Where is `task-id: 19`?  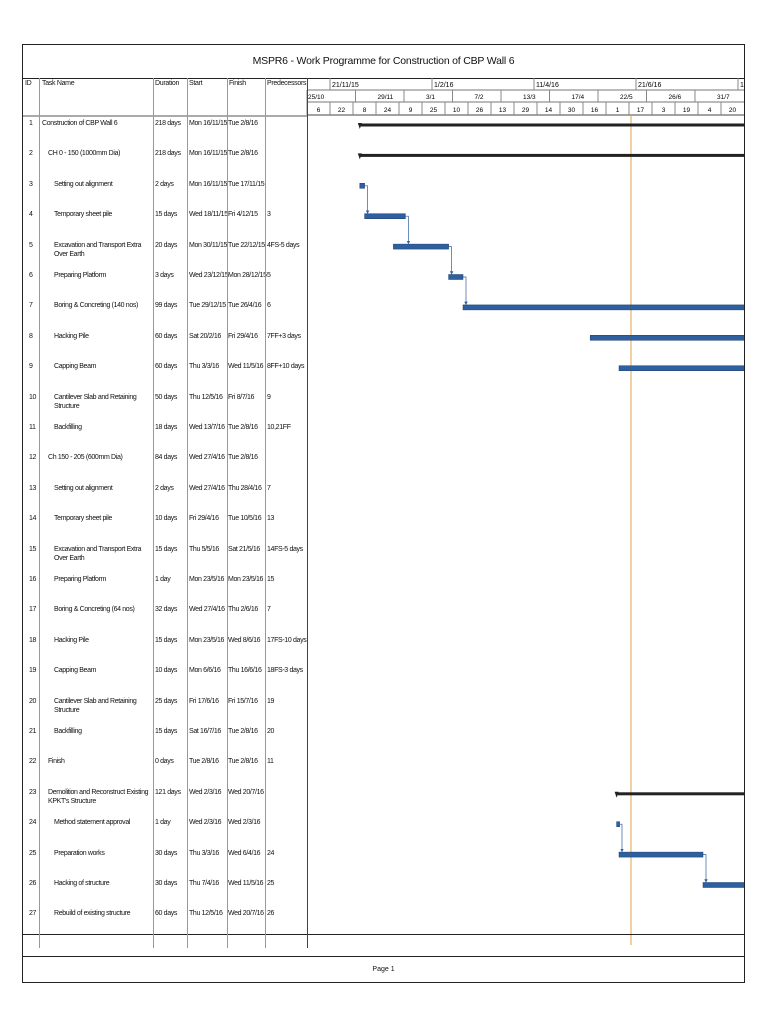
task-id: 19 is located at coordinates (33, 671).